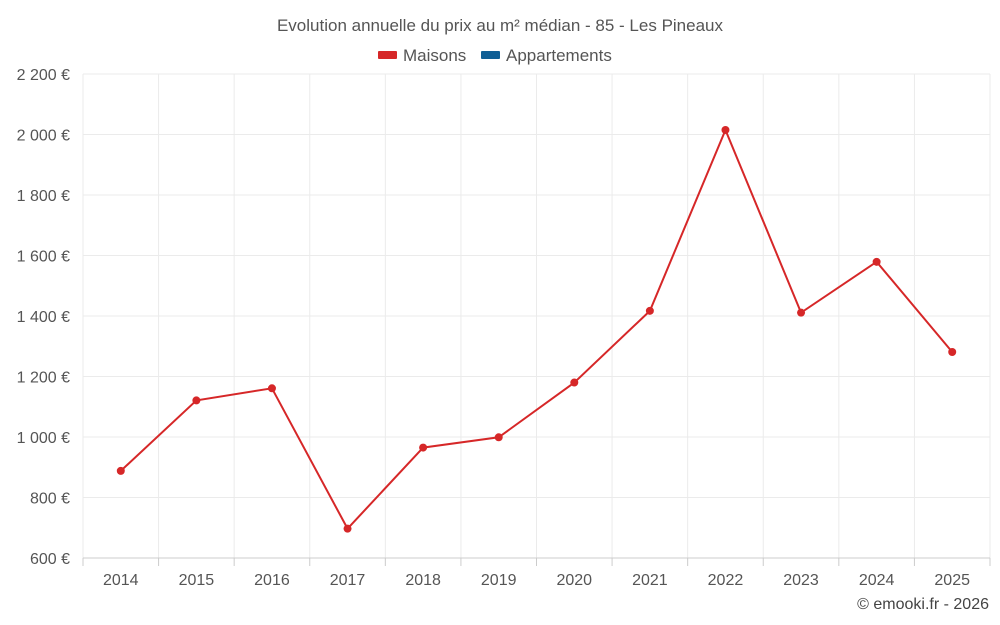 The width and height of the screenshot is (1000, 625). I want to click on axes, so click(536, 561).